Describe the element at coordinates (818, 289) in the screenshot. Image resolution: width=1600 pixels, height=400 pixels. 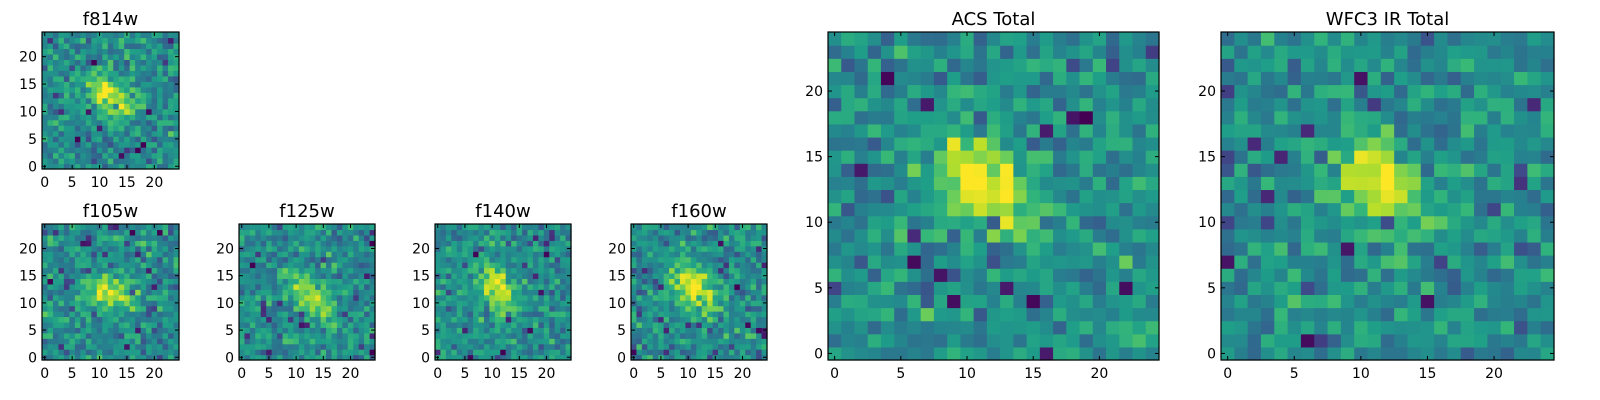
I see `y-tick-label: 5` at that location.